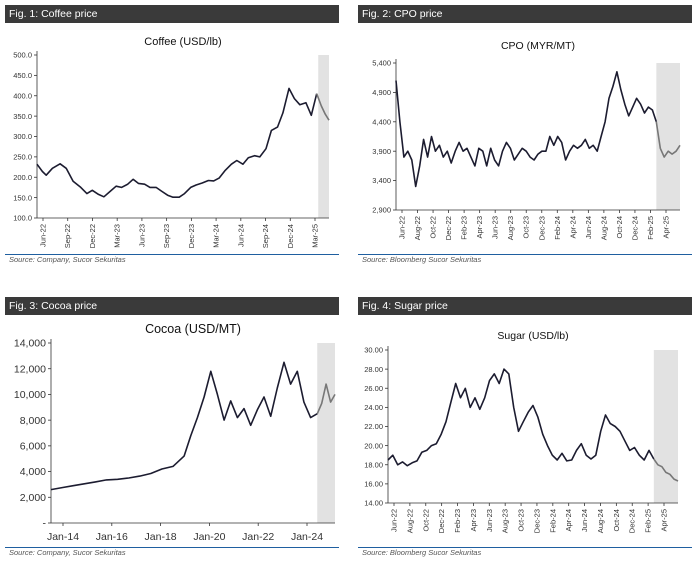 The width and height of the screenshot is (692, 562). What do you see at coordinates (381, 210) in the screenshot?
I see `y-tick-label: 2,900` at bounding box center [381, 210].